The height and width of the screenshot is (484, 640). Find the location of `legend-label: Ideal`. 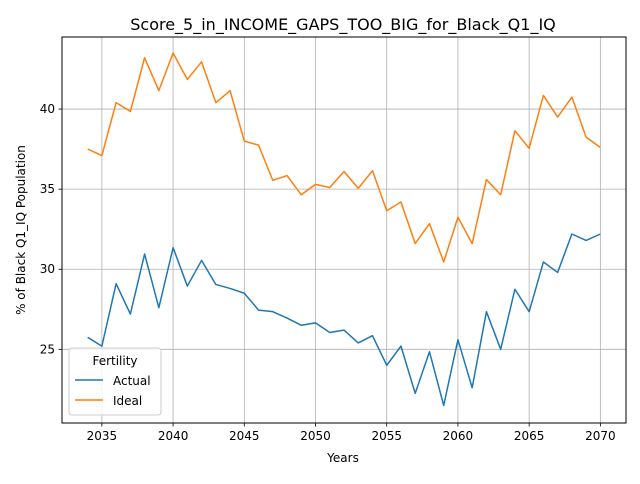

legend-label: Ideal is located at coordinates (127, 401).